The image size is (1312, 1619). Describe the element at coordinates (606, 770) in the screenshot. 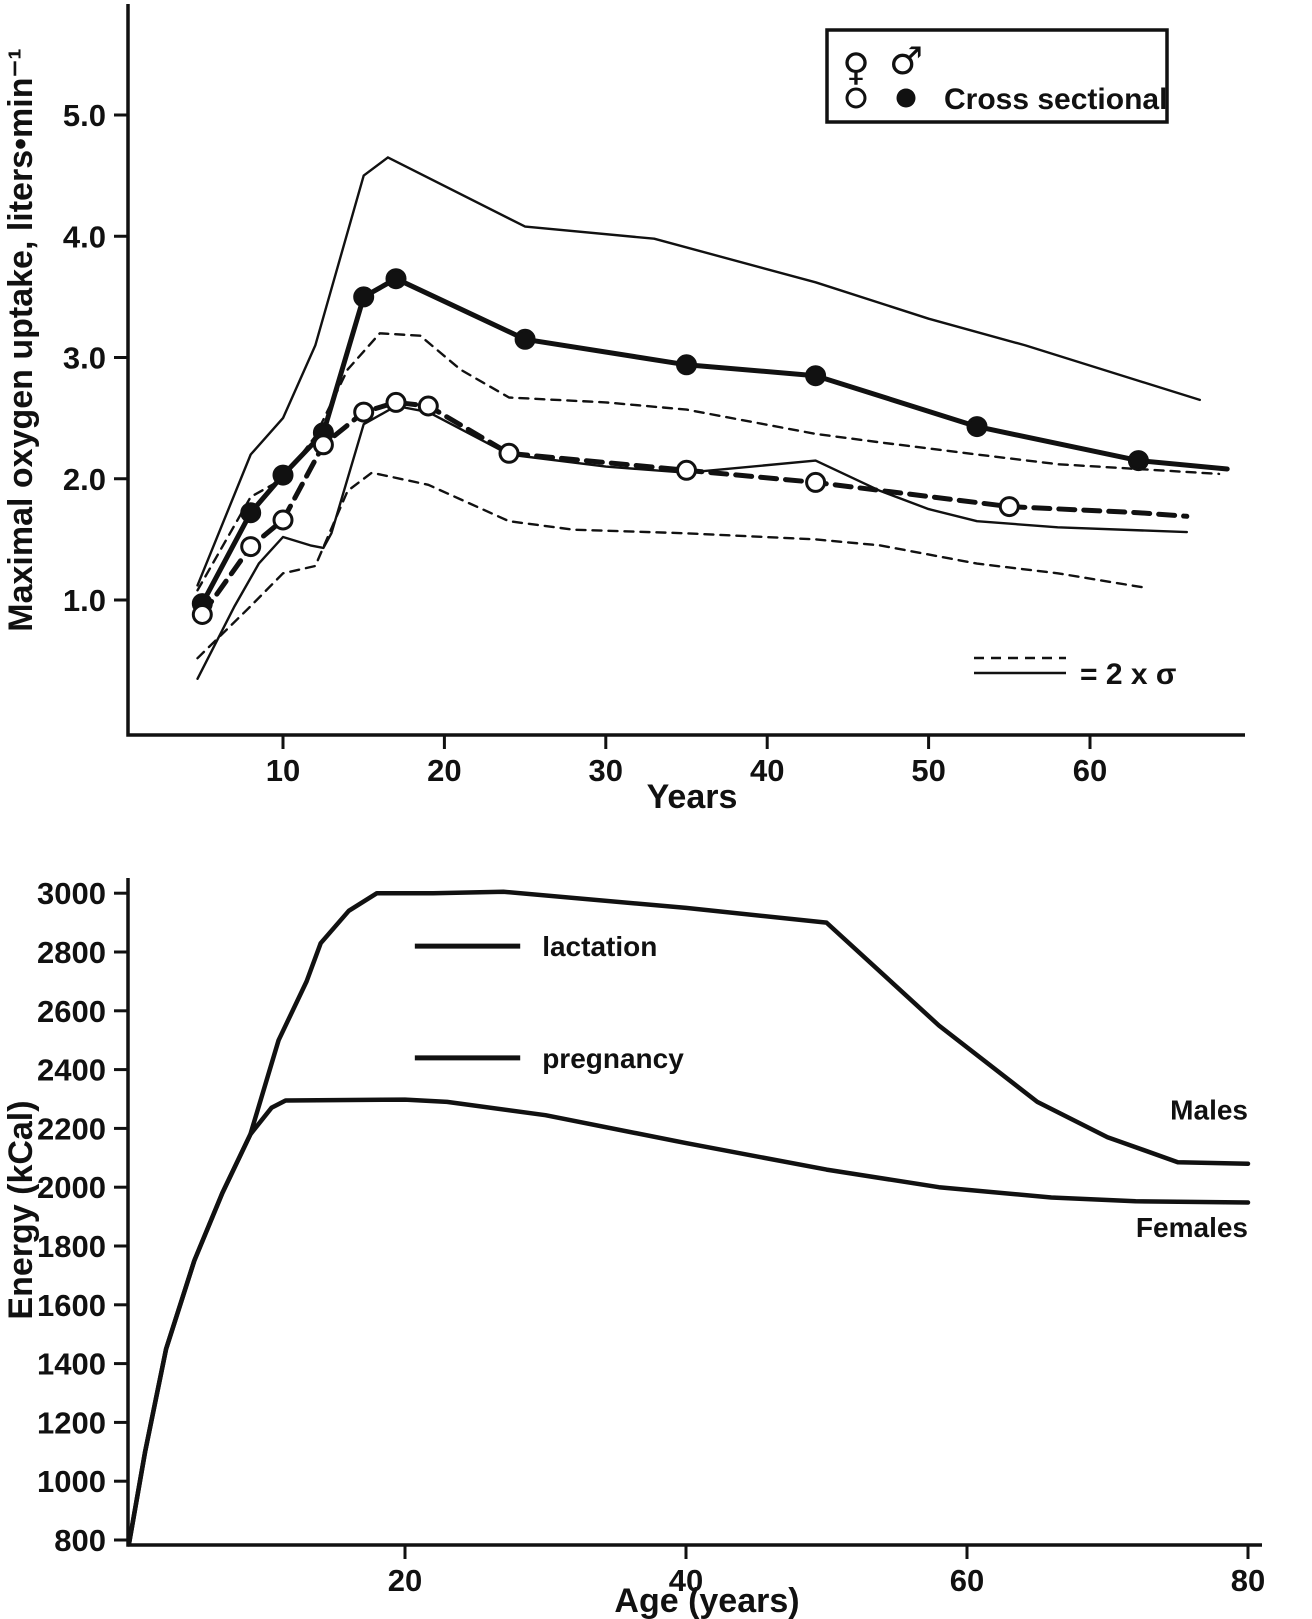

I see `x-tick-label: 30` at that location.